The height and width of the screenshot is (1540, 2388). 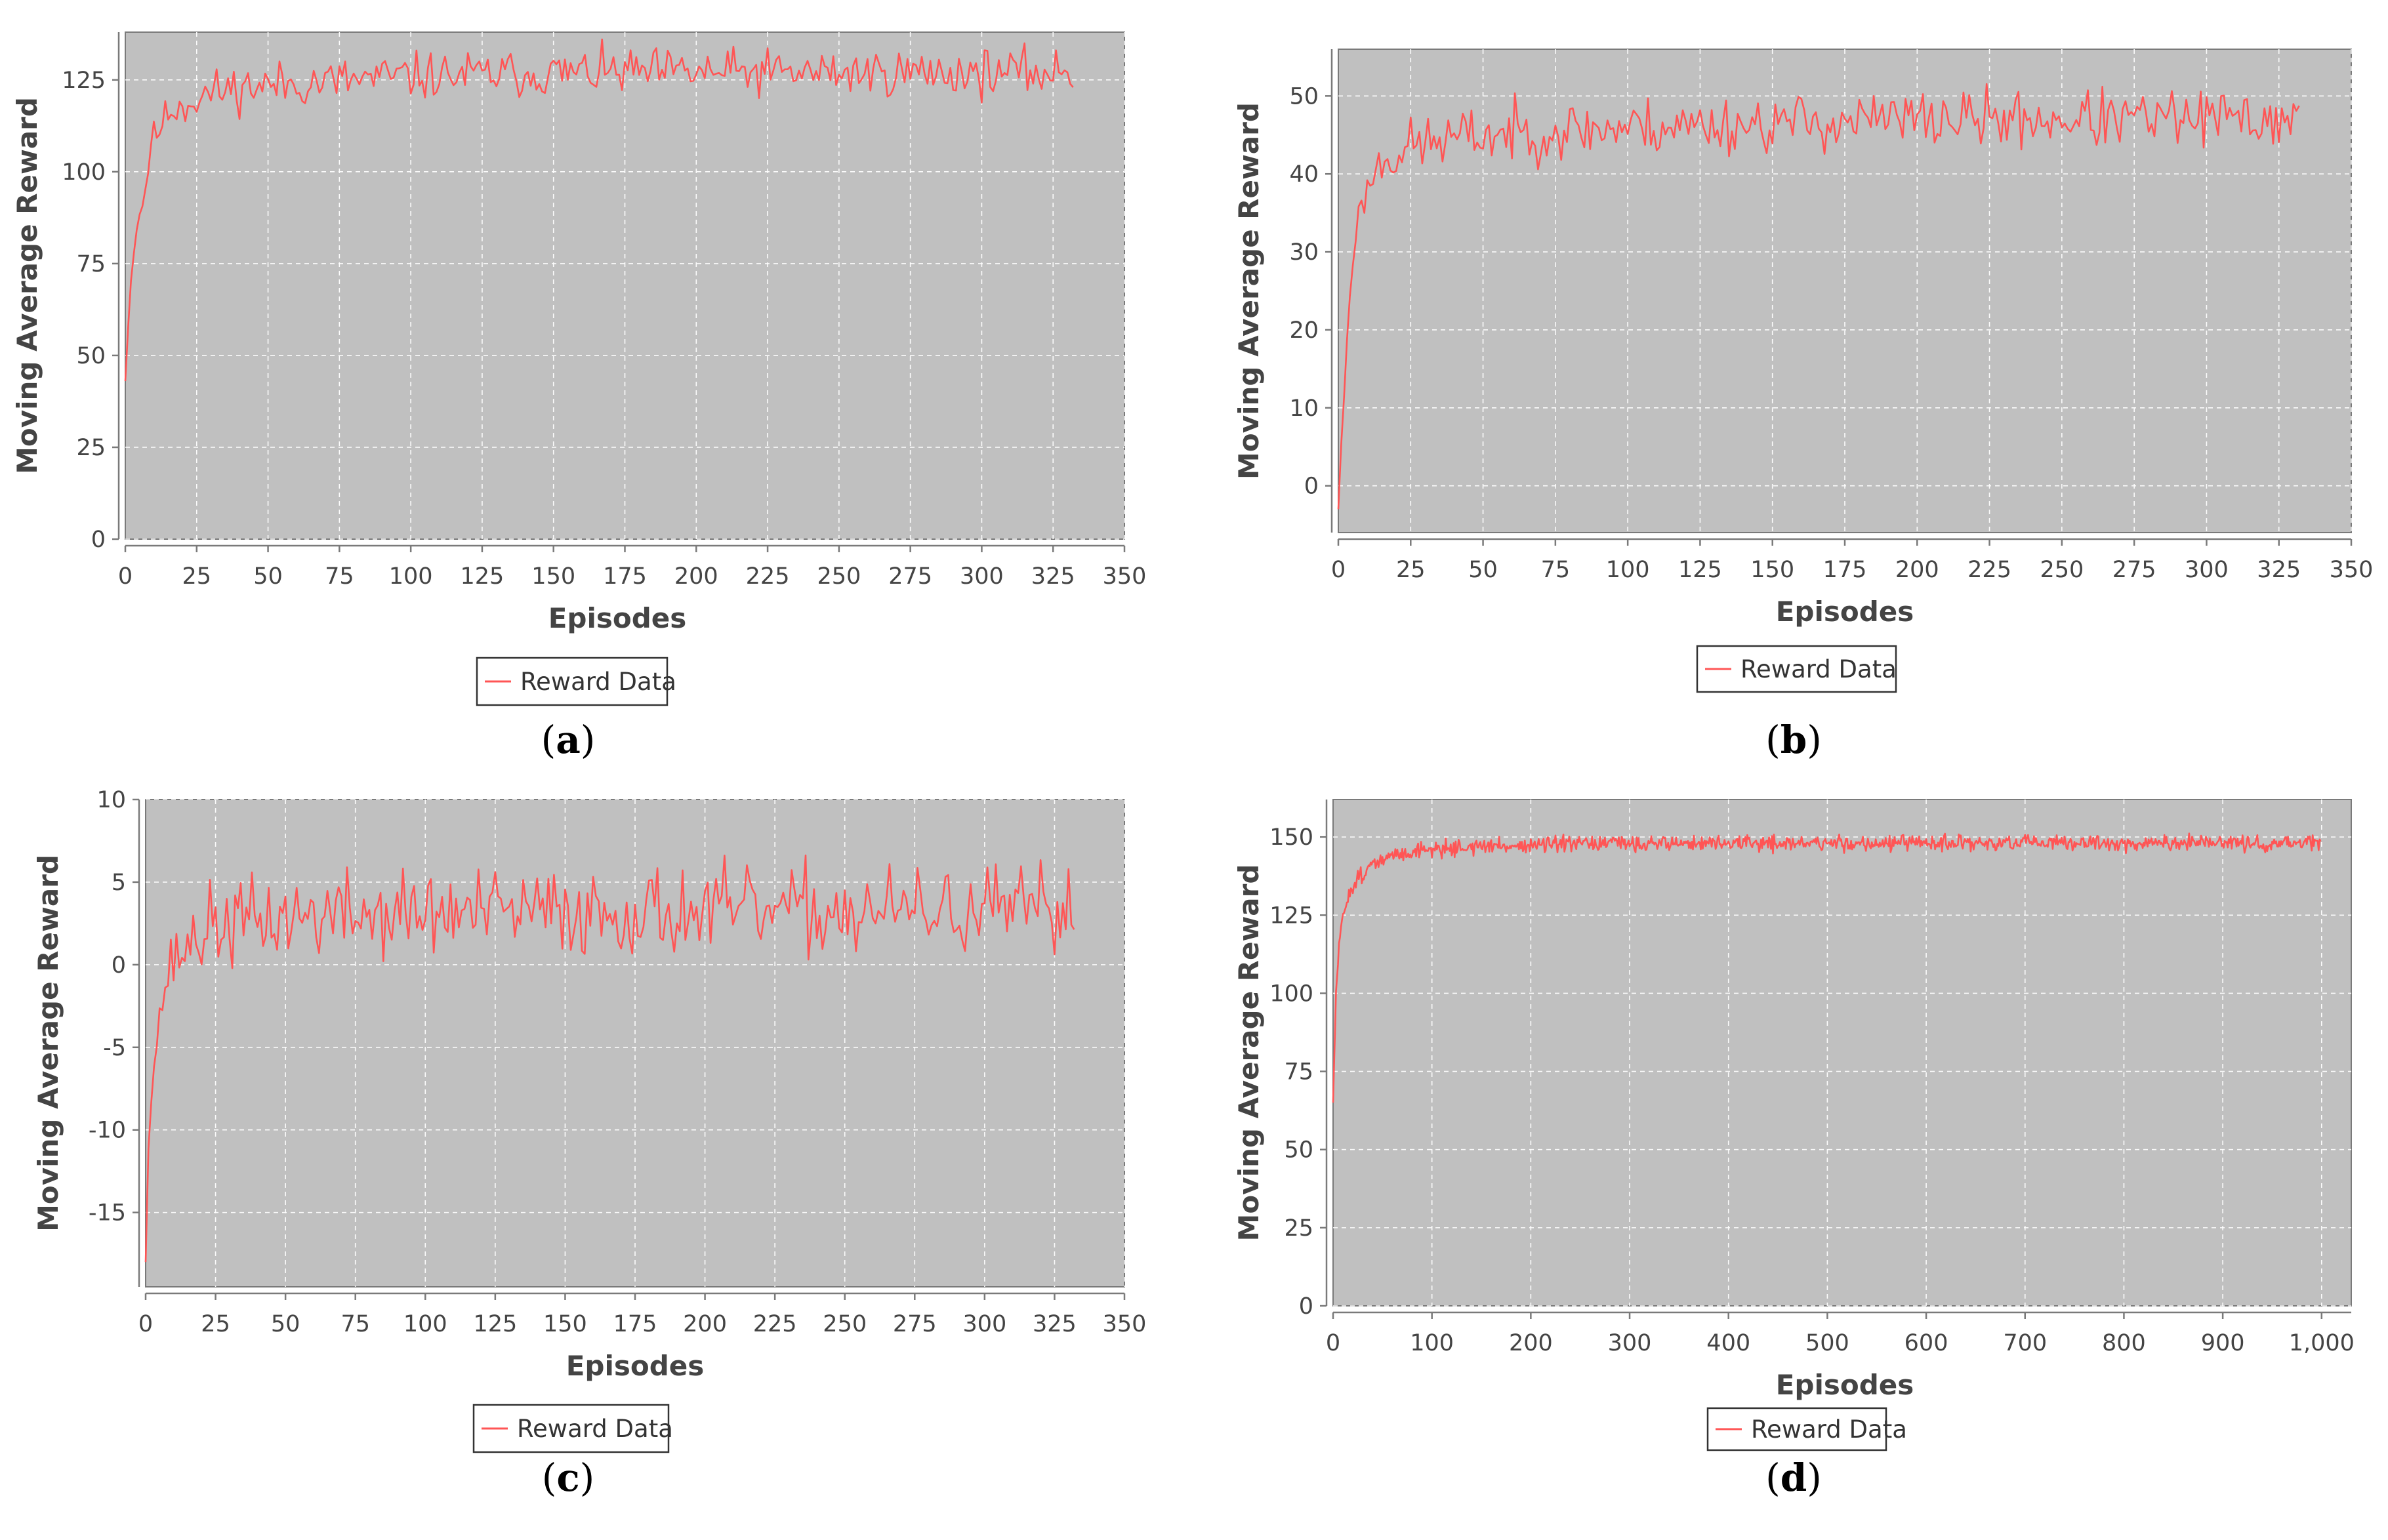 I want to click on caption-letter: d, so click(x=1794, y=1477).